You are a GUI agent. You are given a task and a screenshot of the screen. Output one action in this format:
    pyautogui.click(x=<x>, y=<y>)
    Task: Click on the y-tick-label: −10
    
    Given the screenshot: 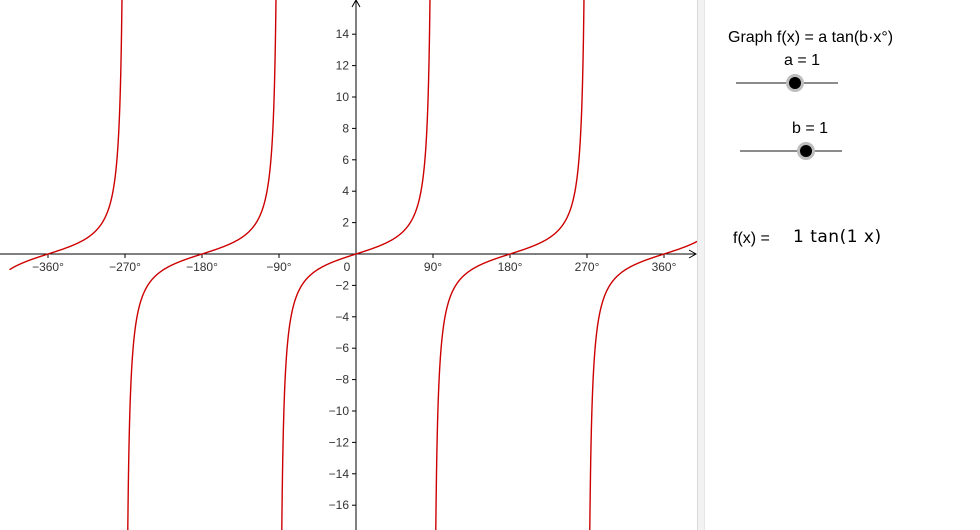 What is the action you would take?
    pyautogui.click(x=339, y=411)
    